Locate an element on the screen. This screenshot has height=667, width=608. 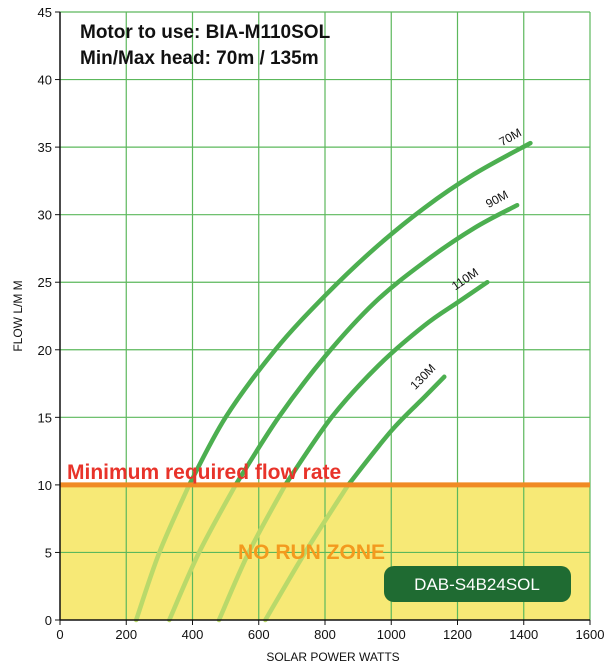
curve-110m is located at coordinates (386, 383).